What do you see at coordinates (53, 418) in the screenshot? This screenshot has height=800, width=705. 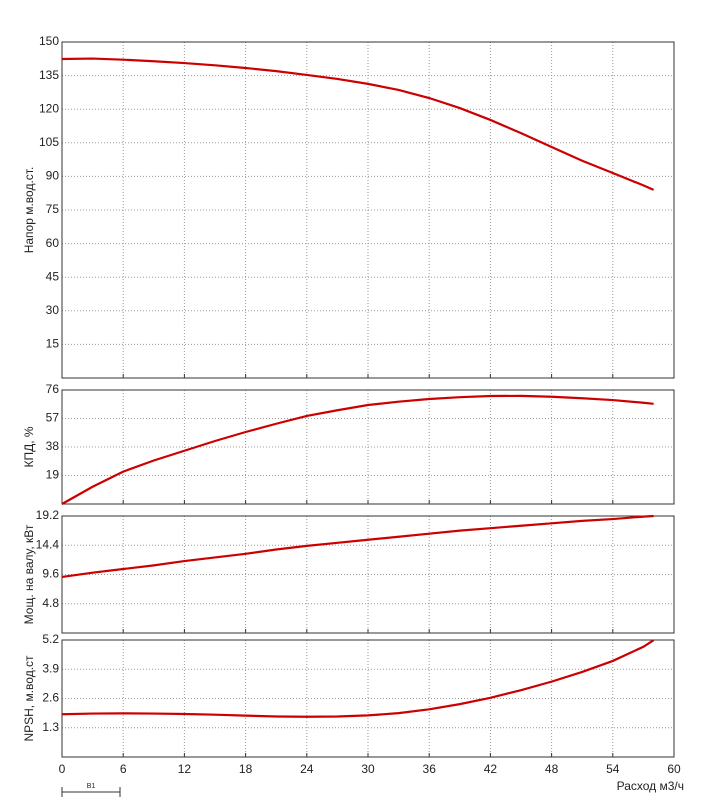 I see `y-tick-label: 57` at bounding box center [53, 418].